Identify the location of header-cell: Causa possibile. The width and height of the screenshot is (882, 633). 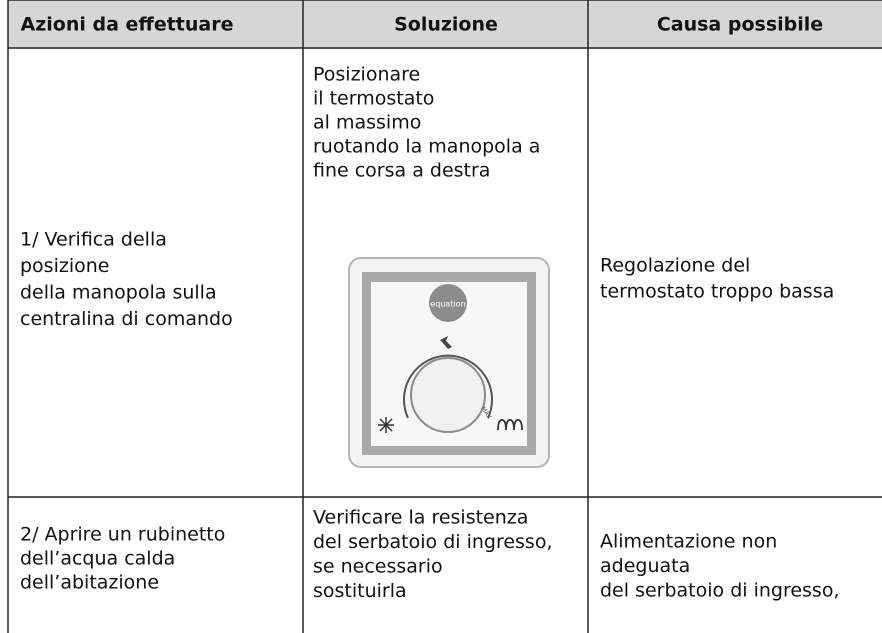
(740, 25).